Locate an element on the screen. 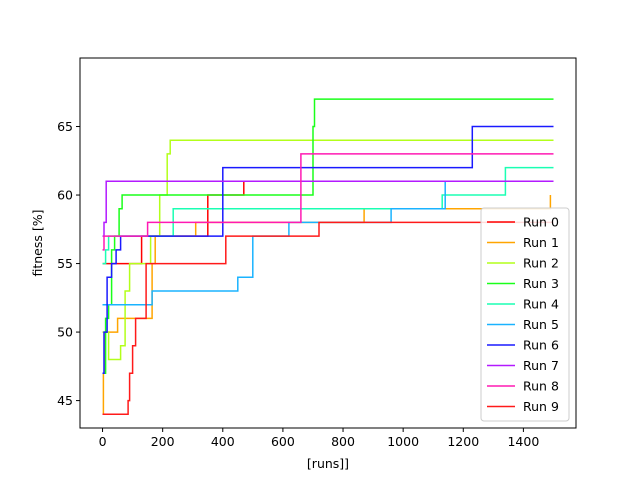  y-tick-label: 55 is located at coordinates (65, 263).